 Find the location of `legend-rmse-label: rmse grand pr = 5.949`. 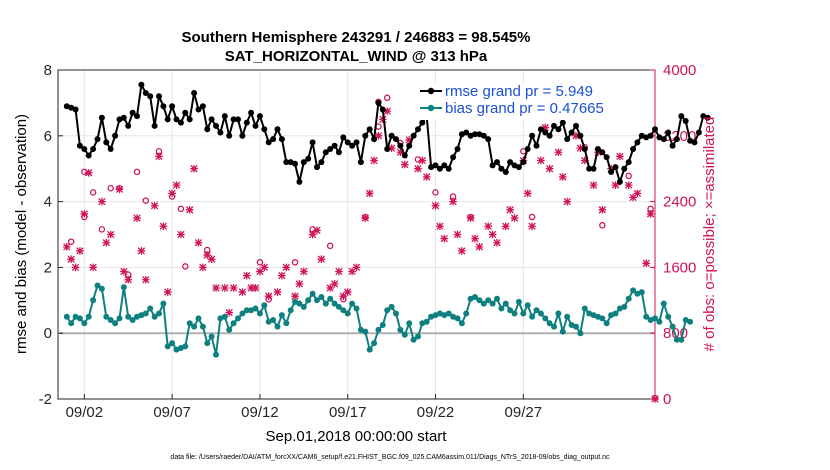

legend-rmse-label: rmse grand pr = 5.949 is located at coordinates (519, 91).